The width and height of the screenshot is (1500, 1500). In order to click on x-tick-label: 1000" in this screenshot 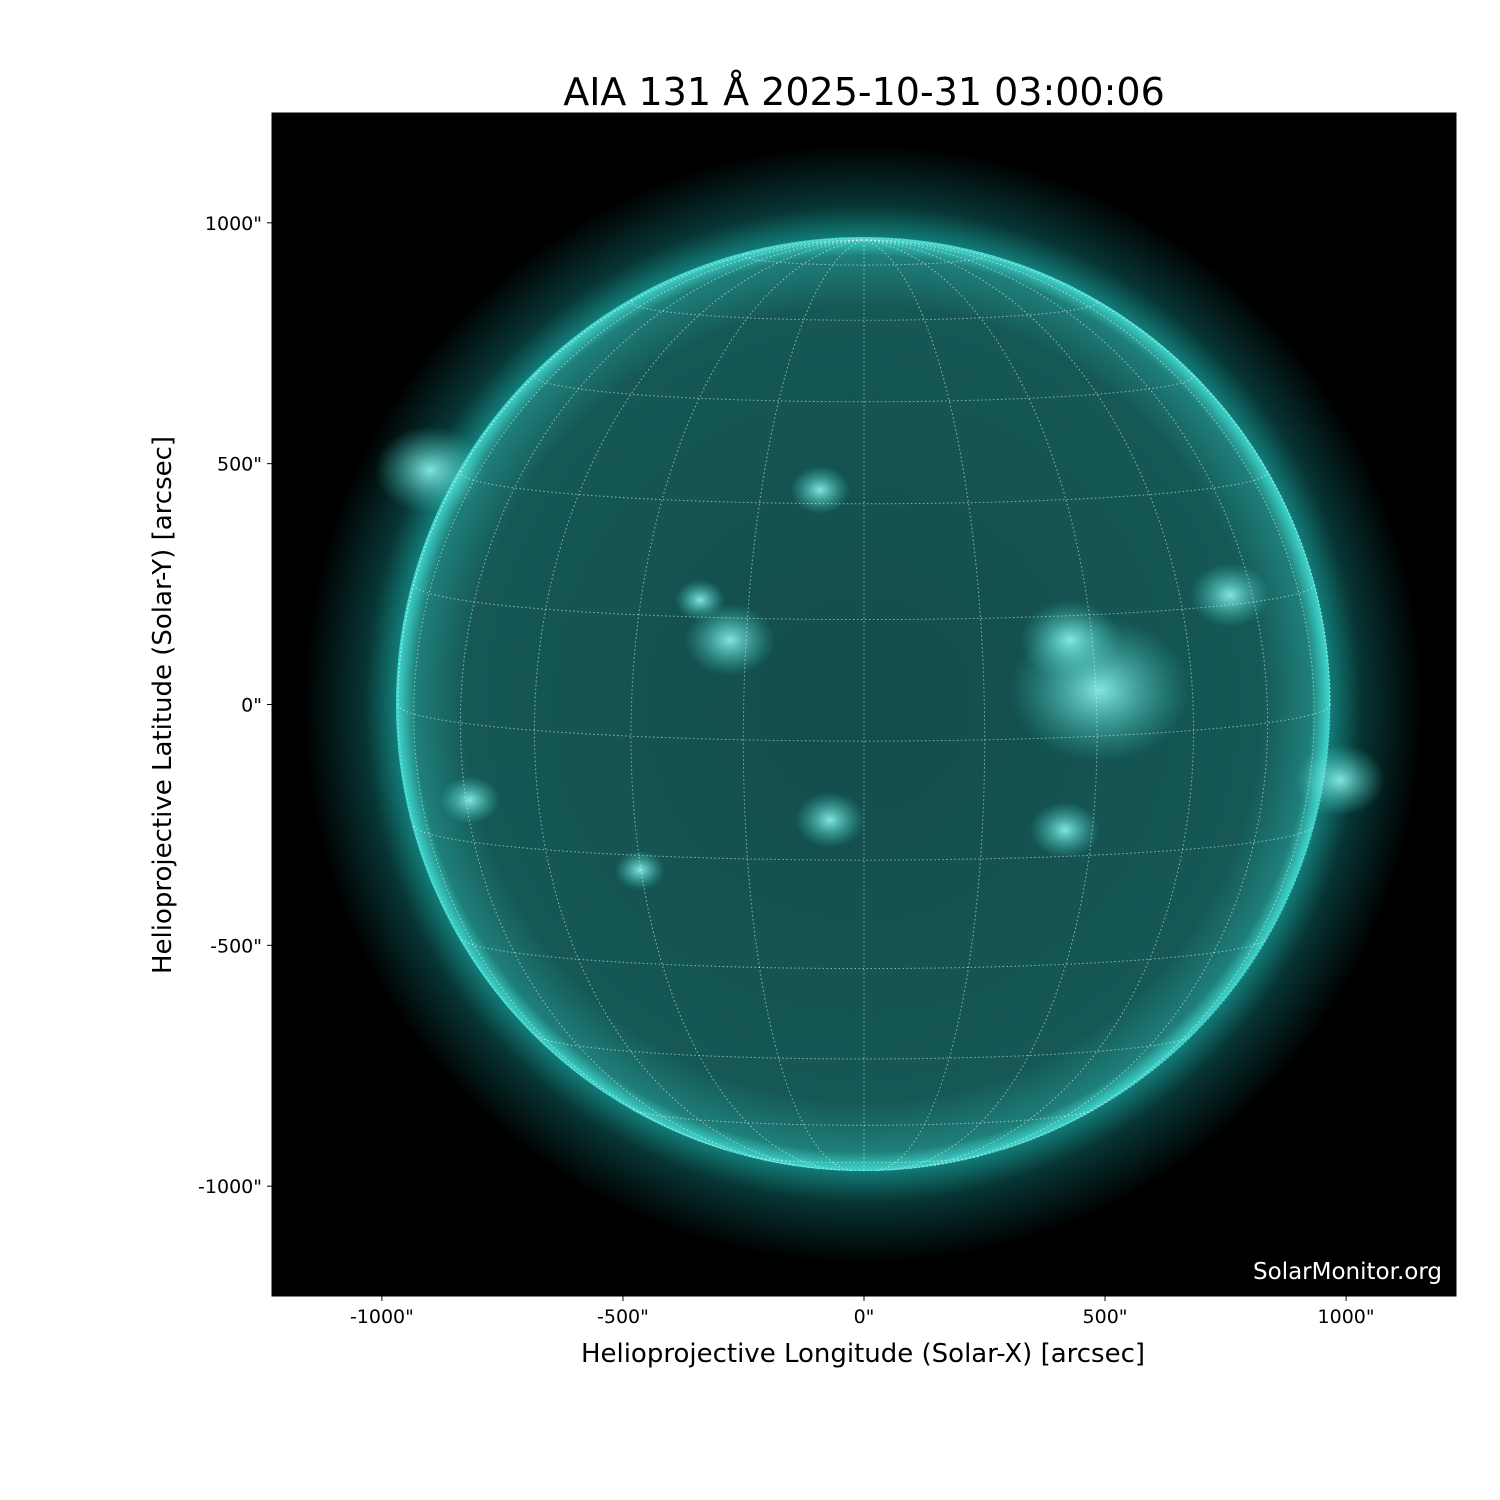, I will do `click(1346, 1317)`.